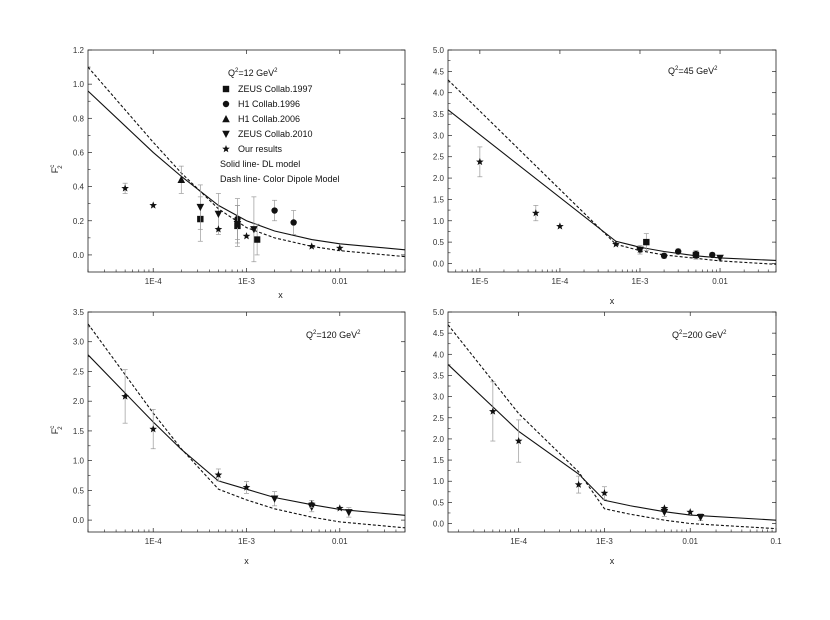  What do you see at coordinates (275, 134) in the screenshot?
I see `legend-label: ZEUS Collab.2010` at bounding box center [275, 134].